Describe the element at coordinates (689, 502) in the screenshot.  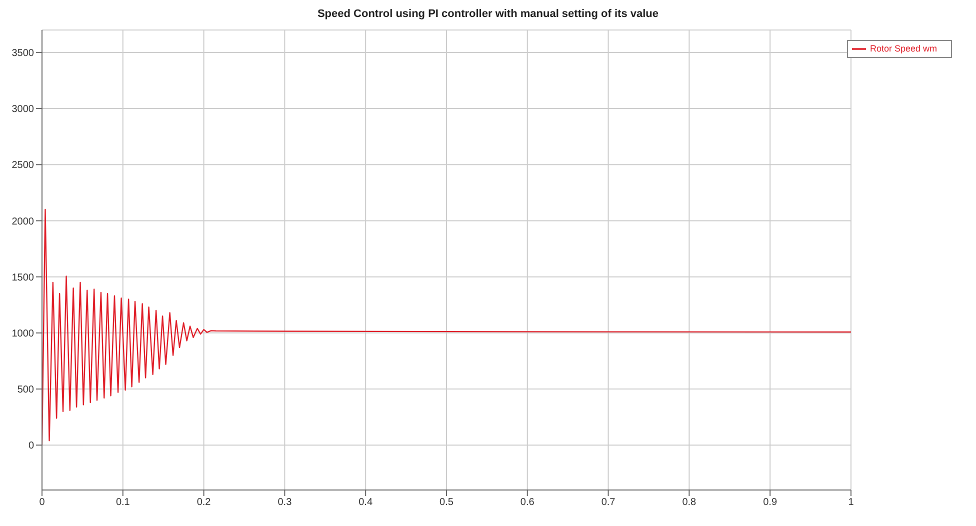
I see `x-tick-label: 0.8` at that location.